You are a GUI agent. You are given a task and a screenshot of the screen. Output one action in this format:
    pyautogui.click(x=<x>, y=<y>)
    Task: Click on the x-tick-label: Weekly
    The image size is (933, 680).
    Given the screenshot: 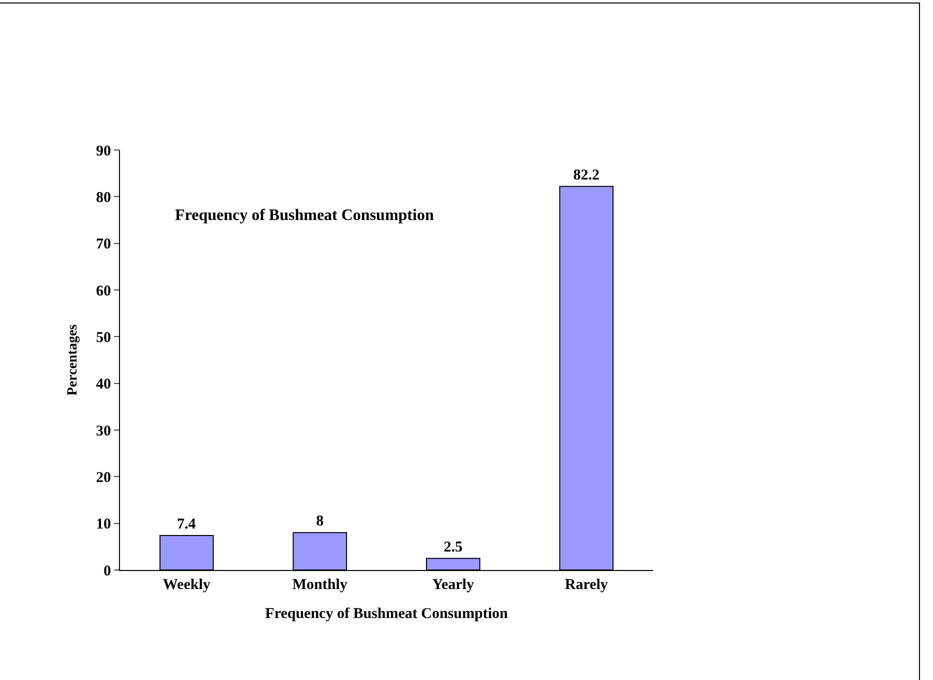 What is the action you would take?
    pyautogui.click(x=186, y=585)
    